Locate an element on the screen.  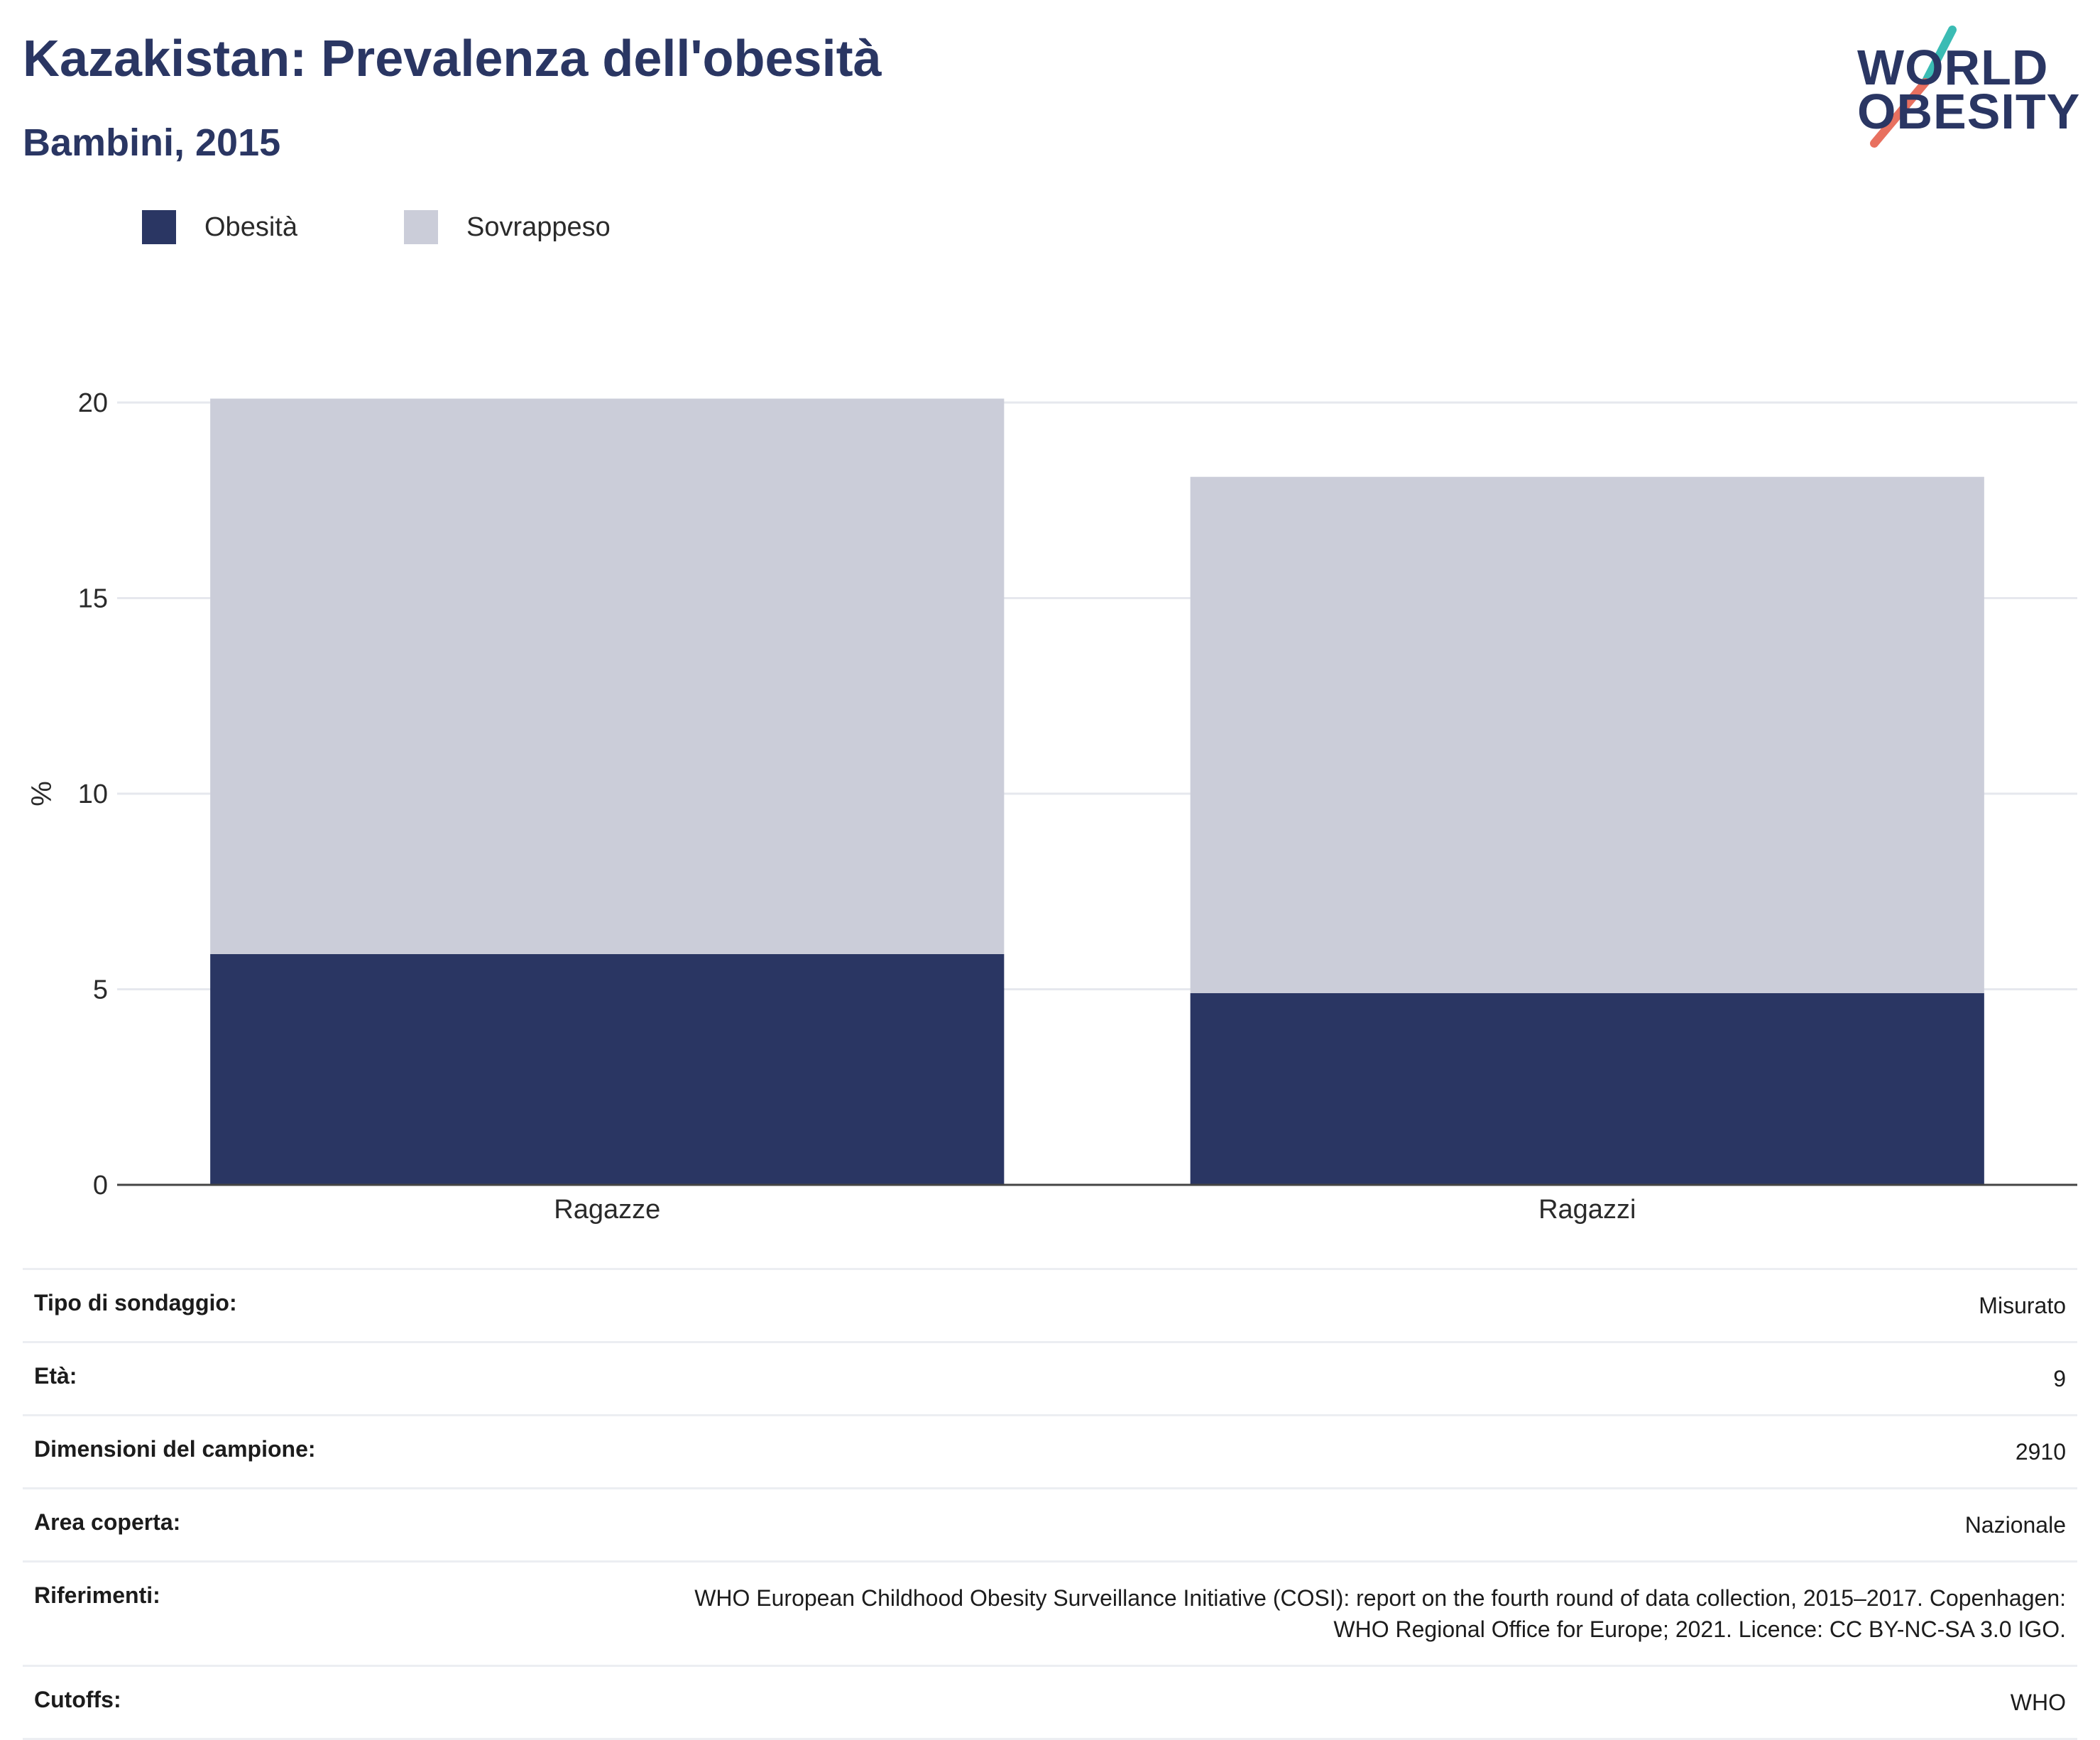
chart-legend: Obesità Sovrappeso is located at coordinates (429, 227).